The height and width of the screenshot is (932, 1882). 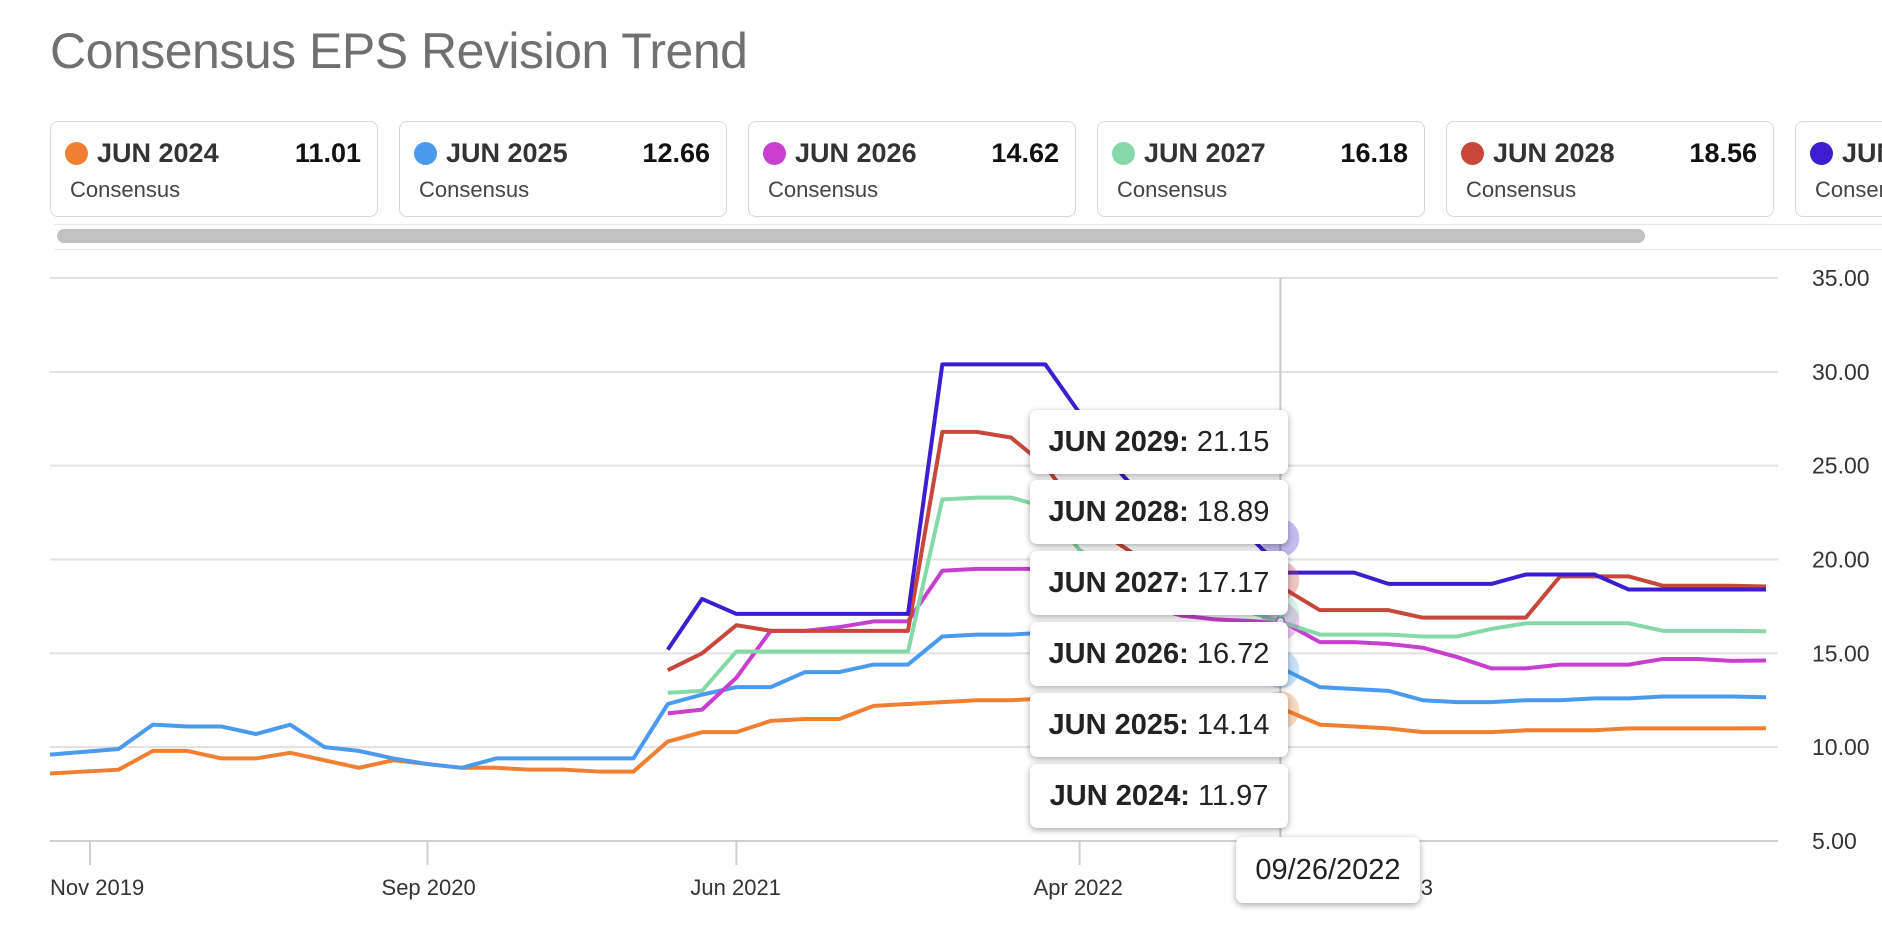 I want to click on consensus-card-jun-2024: JUN 2024 11.01 Consensus, so click(x=214, y=169).